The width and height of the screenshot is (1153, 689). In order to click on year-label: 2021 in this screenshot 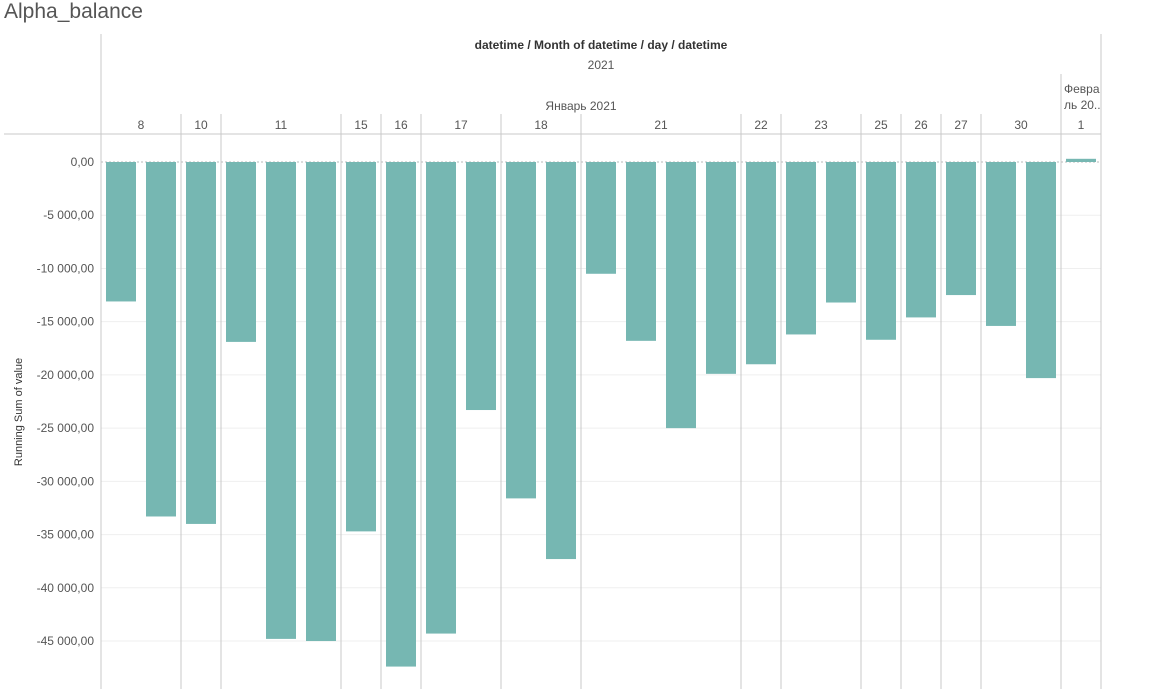, I will do `click(601, 65)`.